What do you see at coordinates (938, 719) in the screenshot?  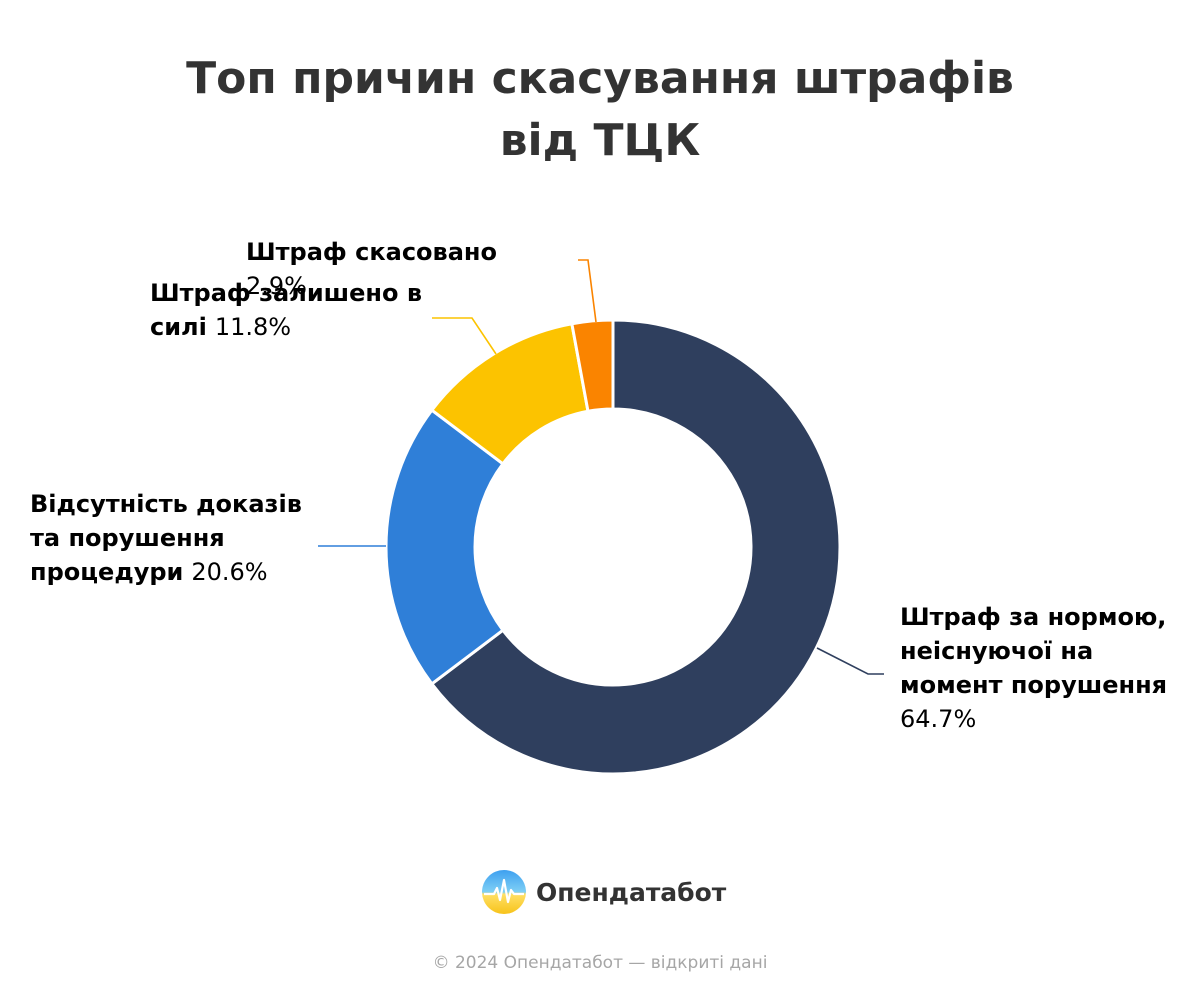 I see `slice-value-label: 64.7%` at bounding box center [938, 719].